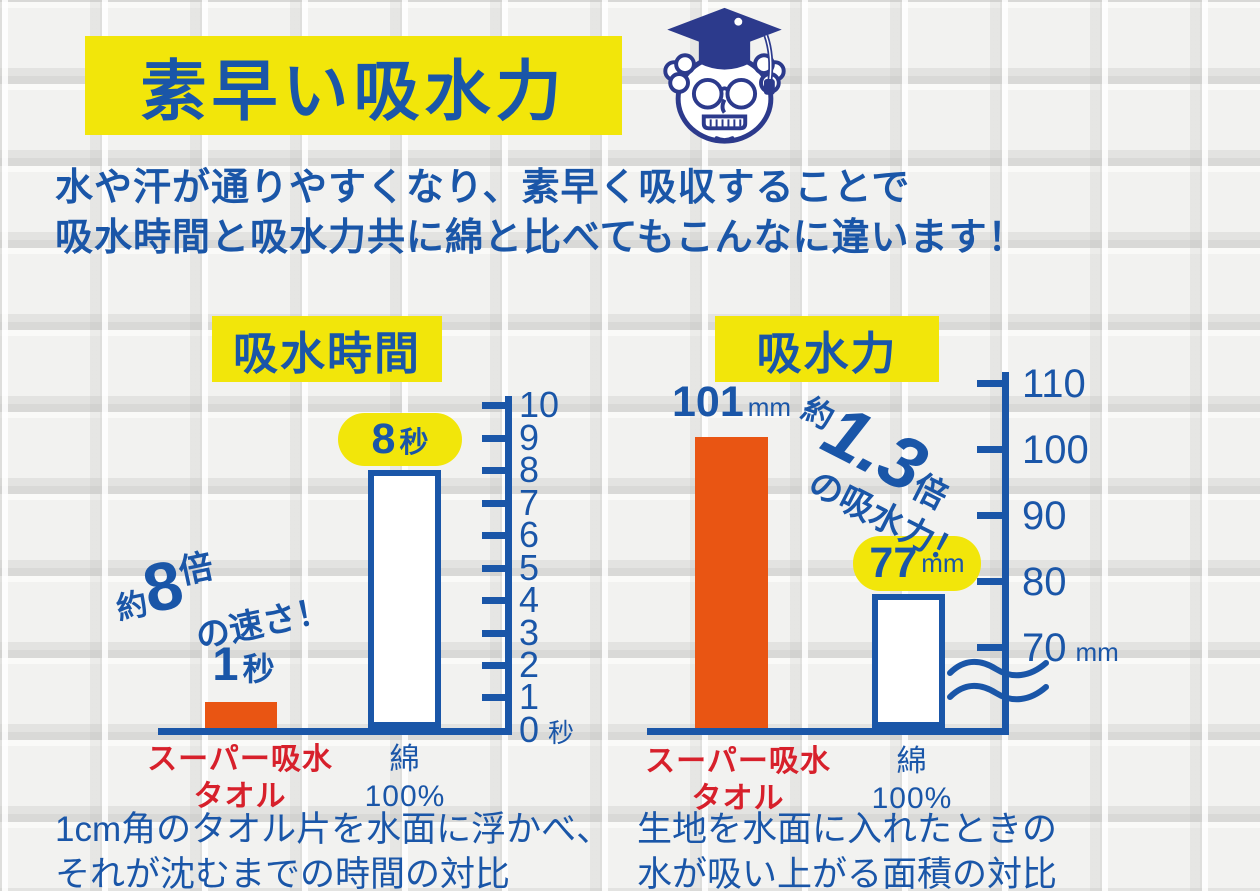  What do you see at coordinates (529, 567) in the screenshot?
I see `y-tick-label: 5` at bounding box center [529, 567].